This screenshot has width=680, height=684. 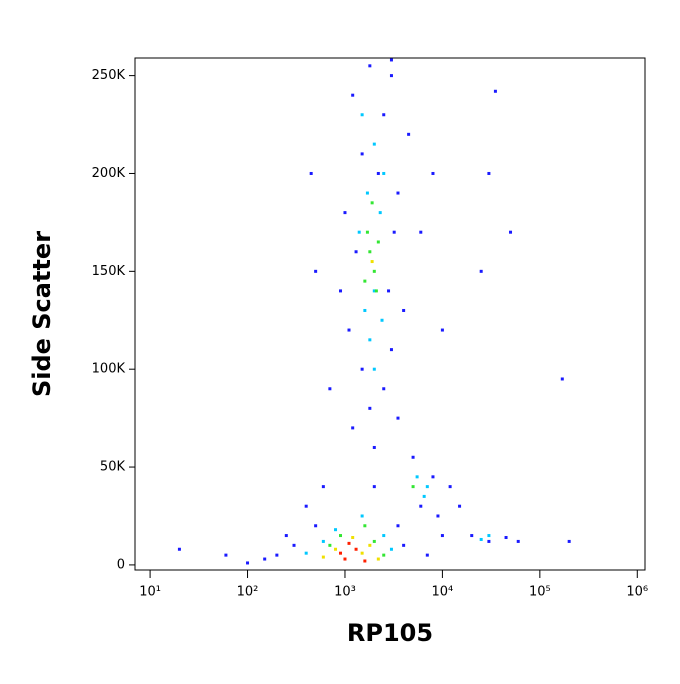 I want to click on y-tick-label: 0, so click(x=121, y=564).